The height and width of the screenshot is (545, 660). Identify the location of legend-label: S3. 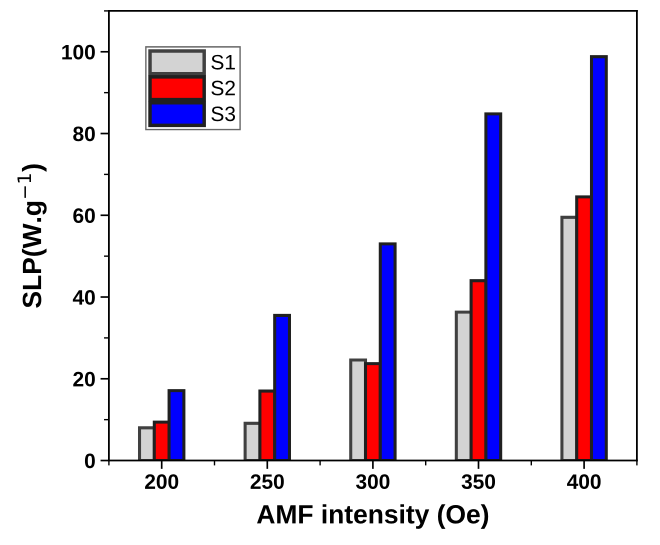
(223, 114).